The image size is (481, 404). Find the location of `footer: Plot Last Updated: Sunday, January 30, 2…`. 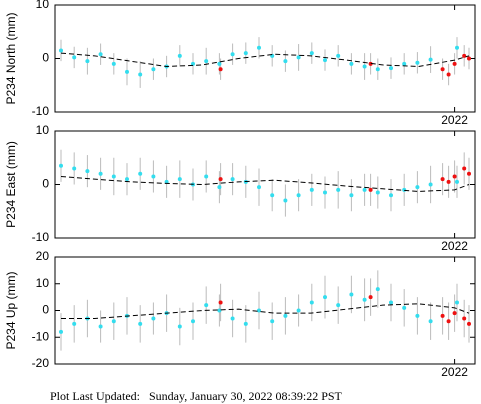

footer: Plot Last Updated: Sunday, January 30, 2… is located at coordinates (196, 396).